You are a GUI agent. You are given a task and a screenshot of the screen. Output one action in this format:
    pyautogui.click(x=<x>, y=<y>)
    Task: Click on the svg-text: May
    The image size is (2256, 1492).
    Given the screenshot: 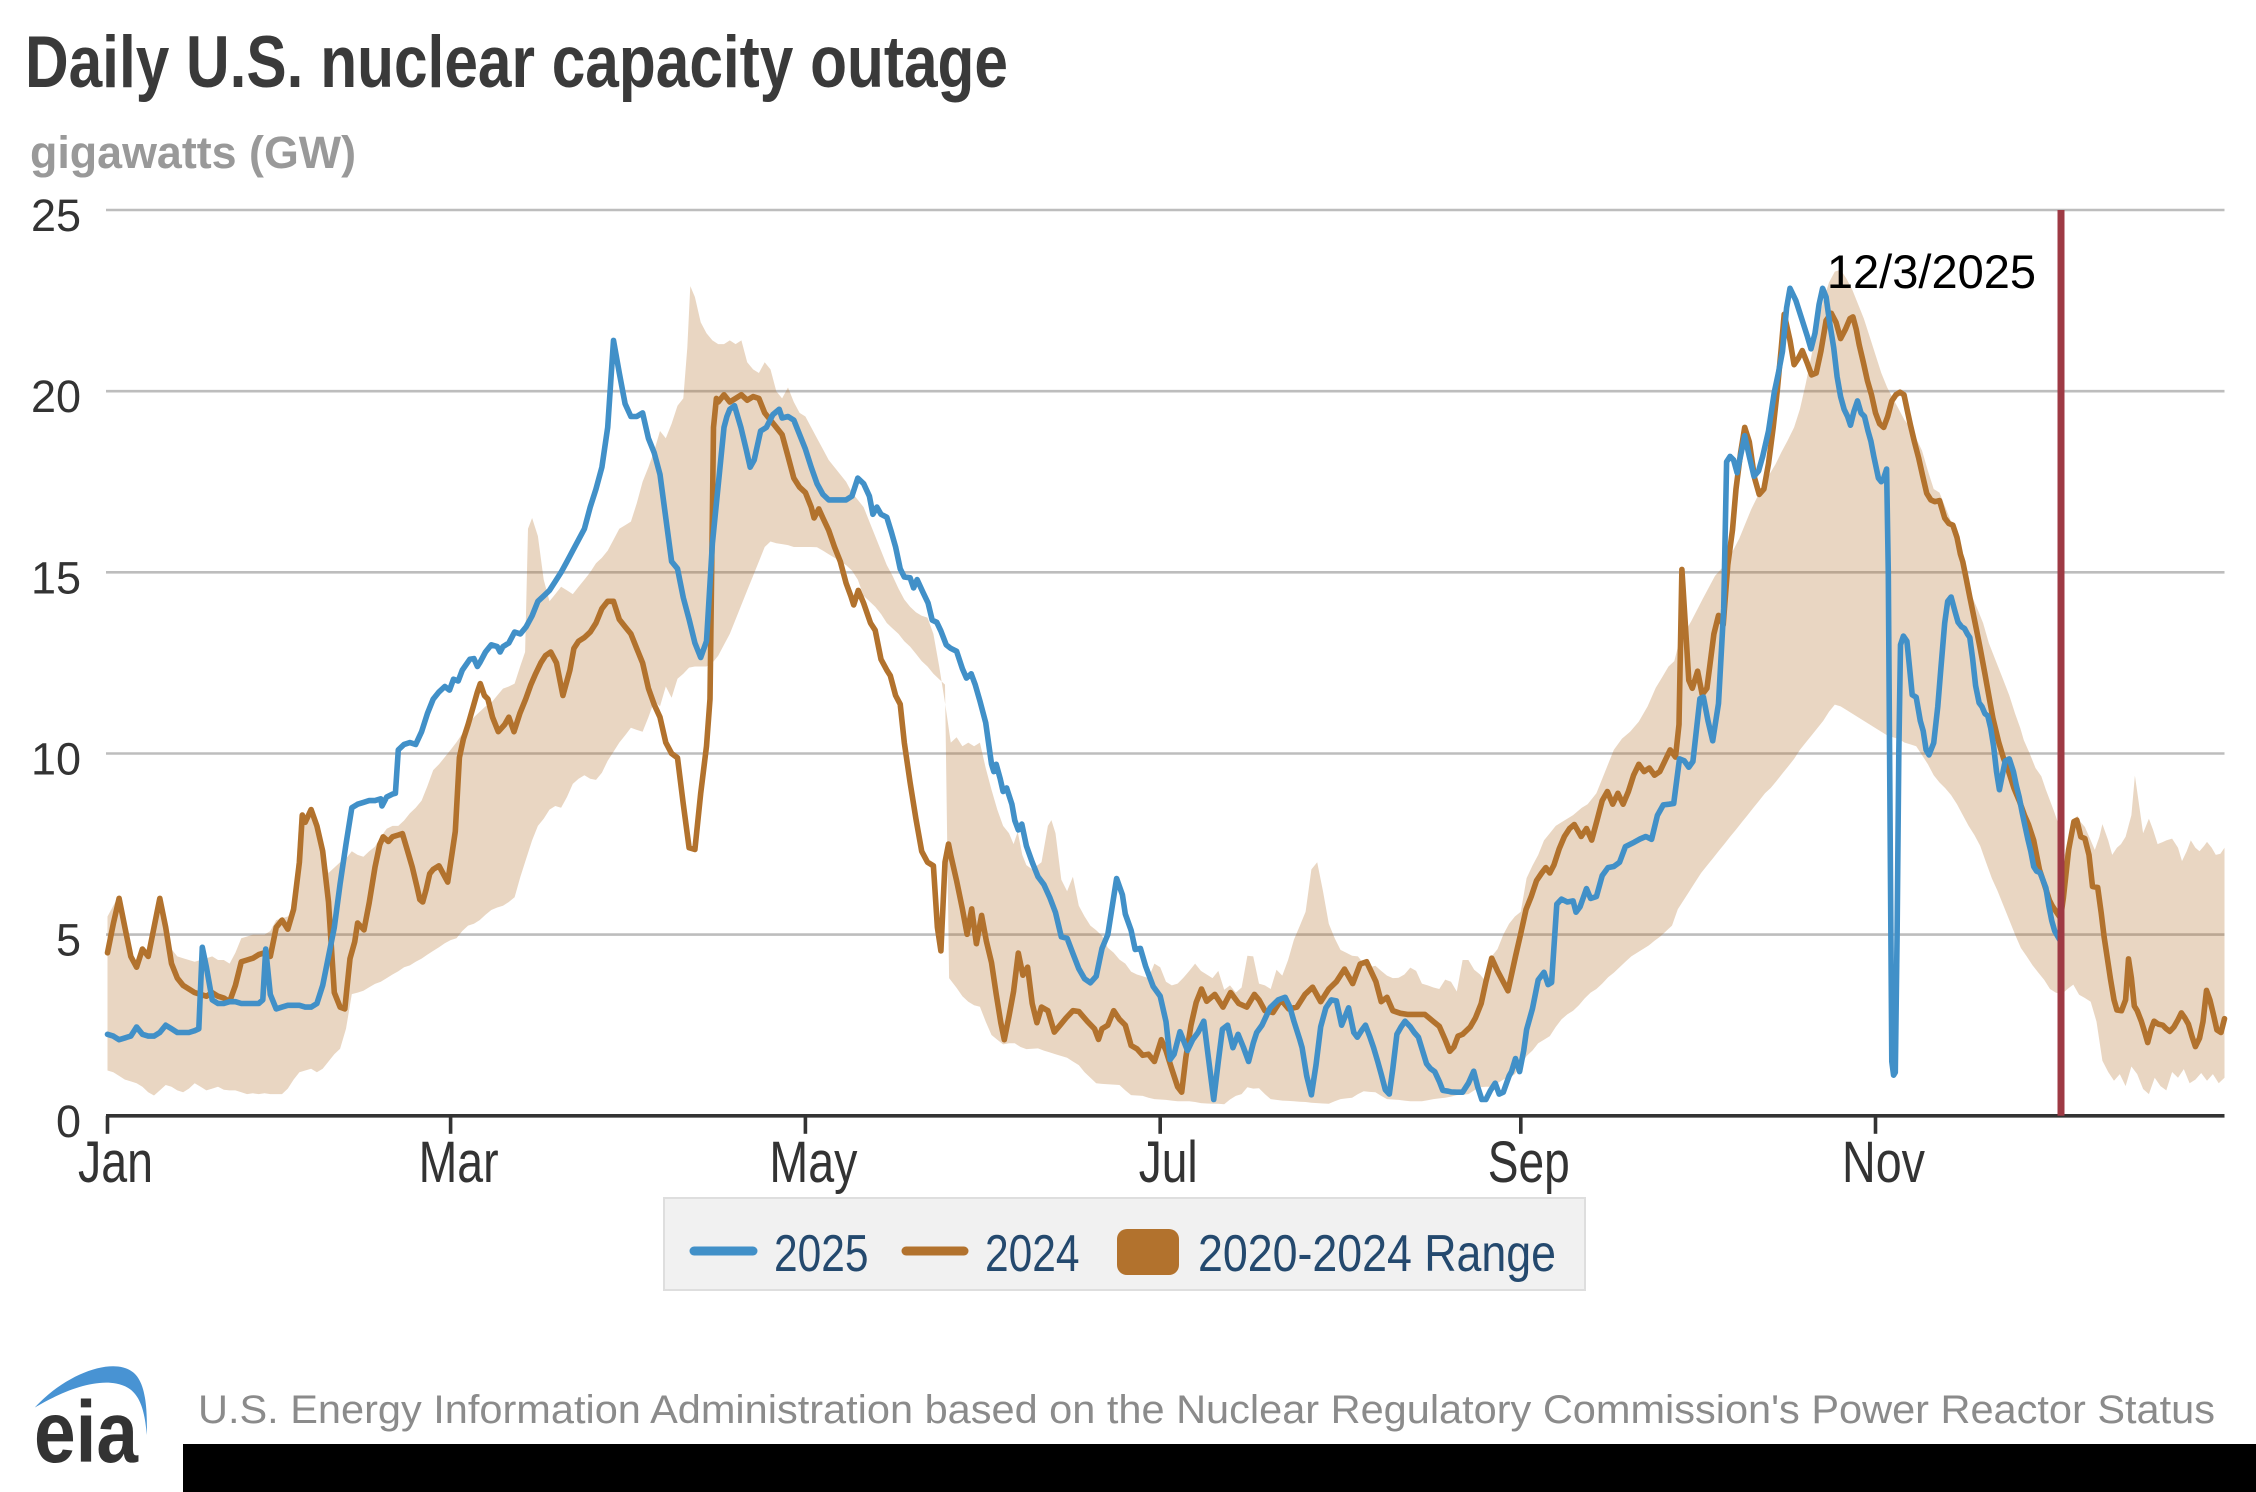 What is the action you would take?
    pyautogui.click(x=813, y=1162)
    